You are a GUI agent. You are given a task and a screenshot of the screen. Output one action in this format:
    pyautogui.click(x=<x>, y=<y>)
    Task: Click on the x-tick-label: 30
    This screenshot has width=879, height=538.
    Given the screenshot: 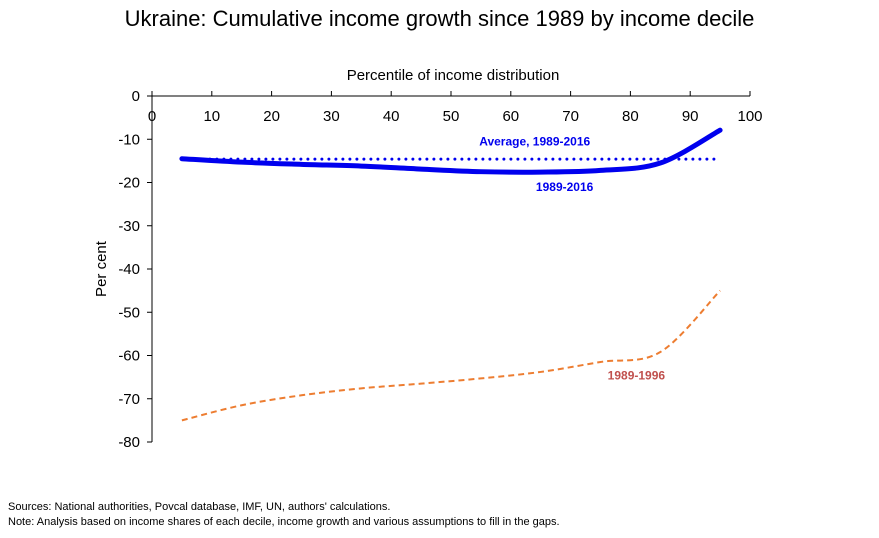 What is the action you would take?
    pyautogui.click(x=331, y=116)
    